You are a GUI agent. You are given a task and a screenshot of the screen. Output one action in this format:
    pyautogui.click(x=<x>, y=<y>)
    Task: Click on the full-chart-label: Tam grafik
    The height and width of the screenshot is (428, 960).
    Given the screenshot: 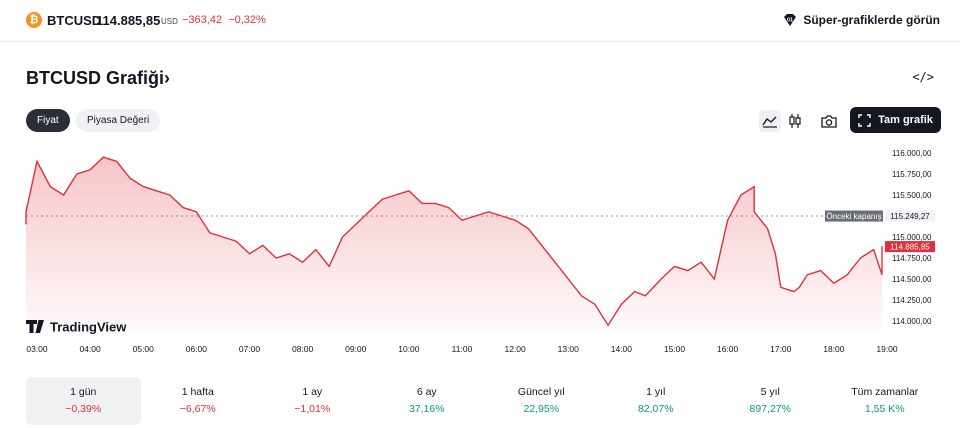 What is the action you would take?
    pyautogui.click(x=905, y=120)
    